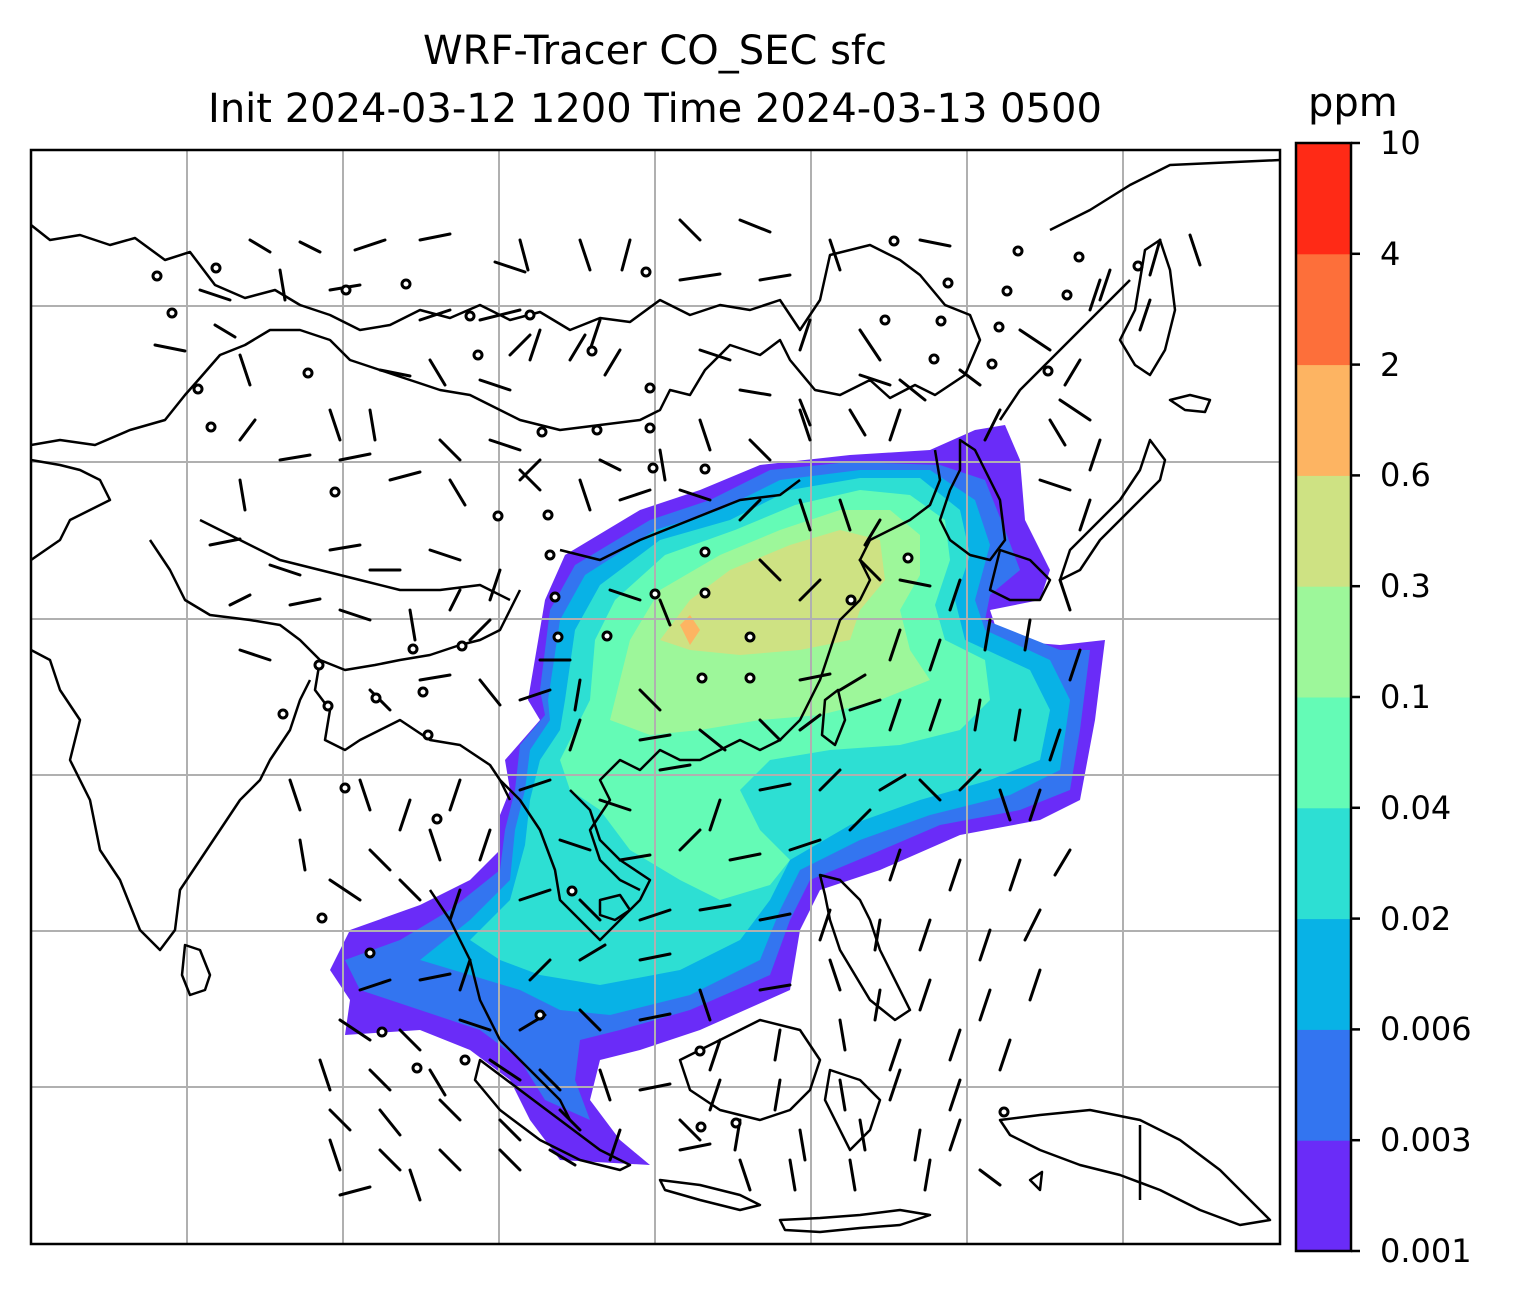  I want to click on tibet-border, so click(355, 560).